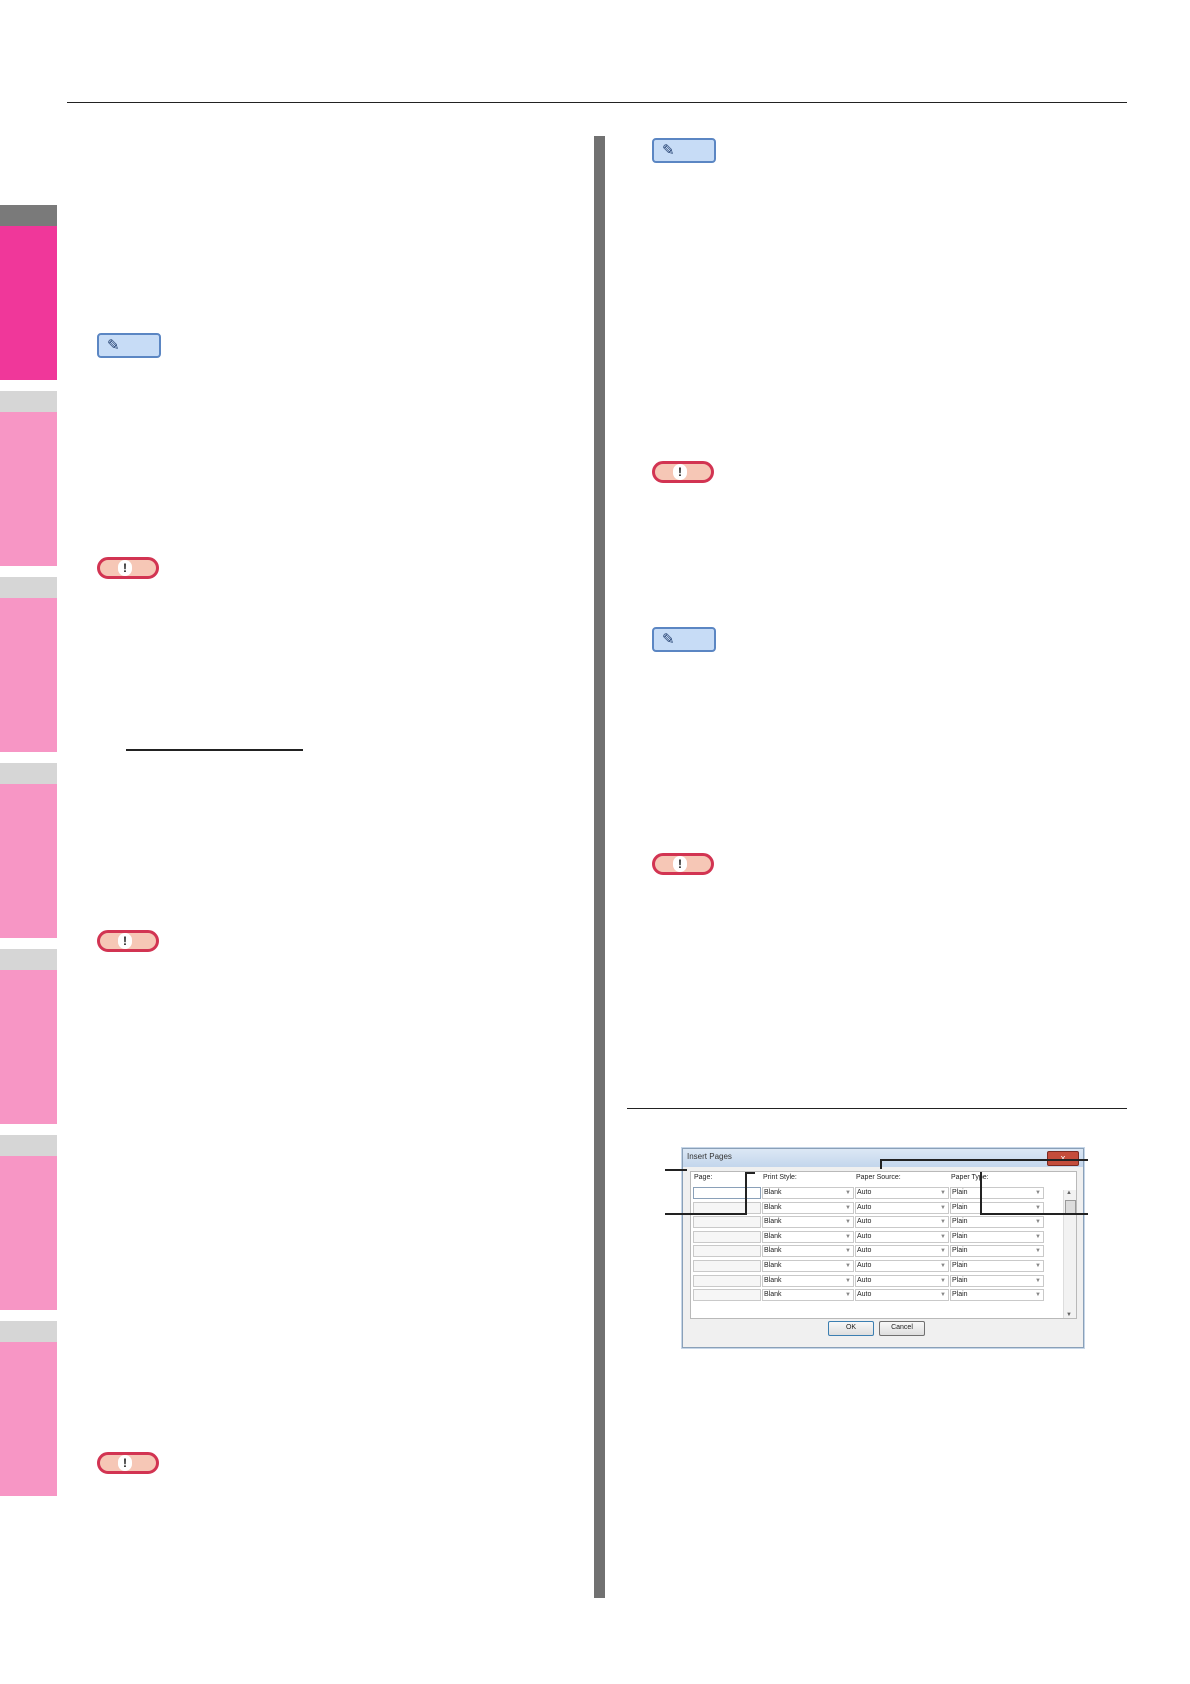 The width and height of the screenshot is (1190, 1684). Describe the element at coordinates (981, 1193) in the screenshot. I see `callout-line-paper-type-vertical` at that location.